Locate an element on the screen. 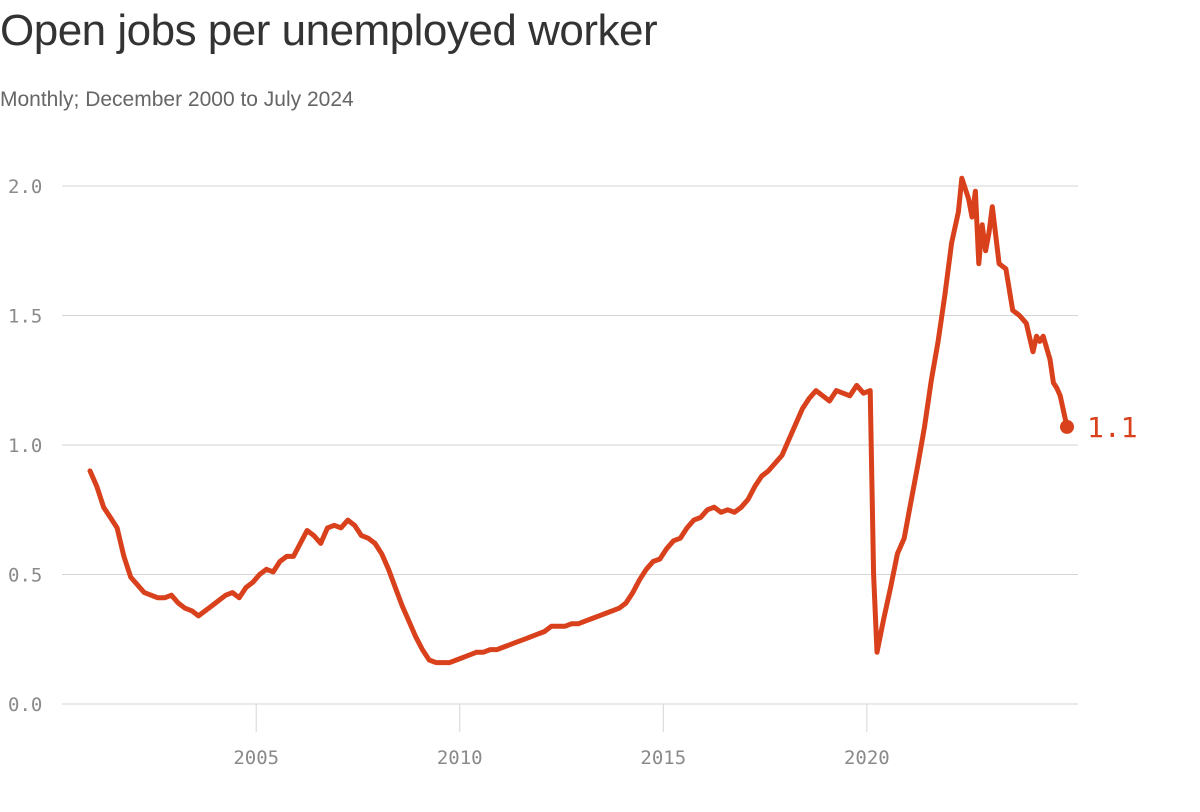 The width and height of the screenshot is (1200, 812). x-tick-label: 2010 is located at coordinates (460, 758).